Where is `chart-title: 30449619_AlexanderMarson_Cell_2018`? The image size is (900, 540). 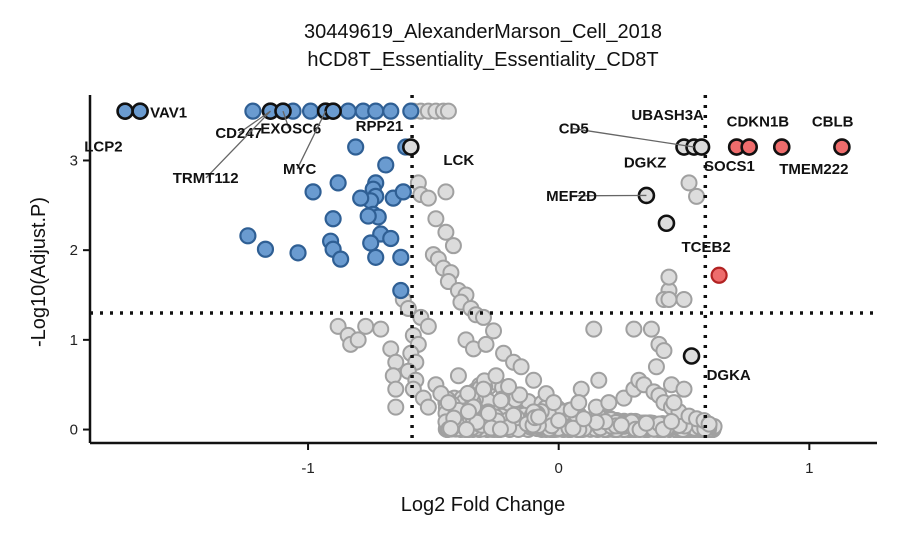 chart-title: 30449619_AlexanderMarson_Cell_2018 is located at coordinates (483, 32).